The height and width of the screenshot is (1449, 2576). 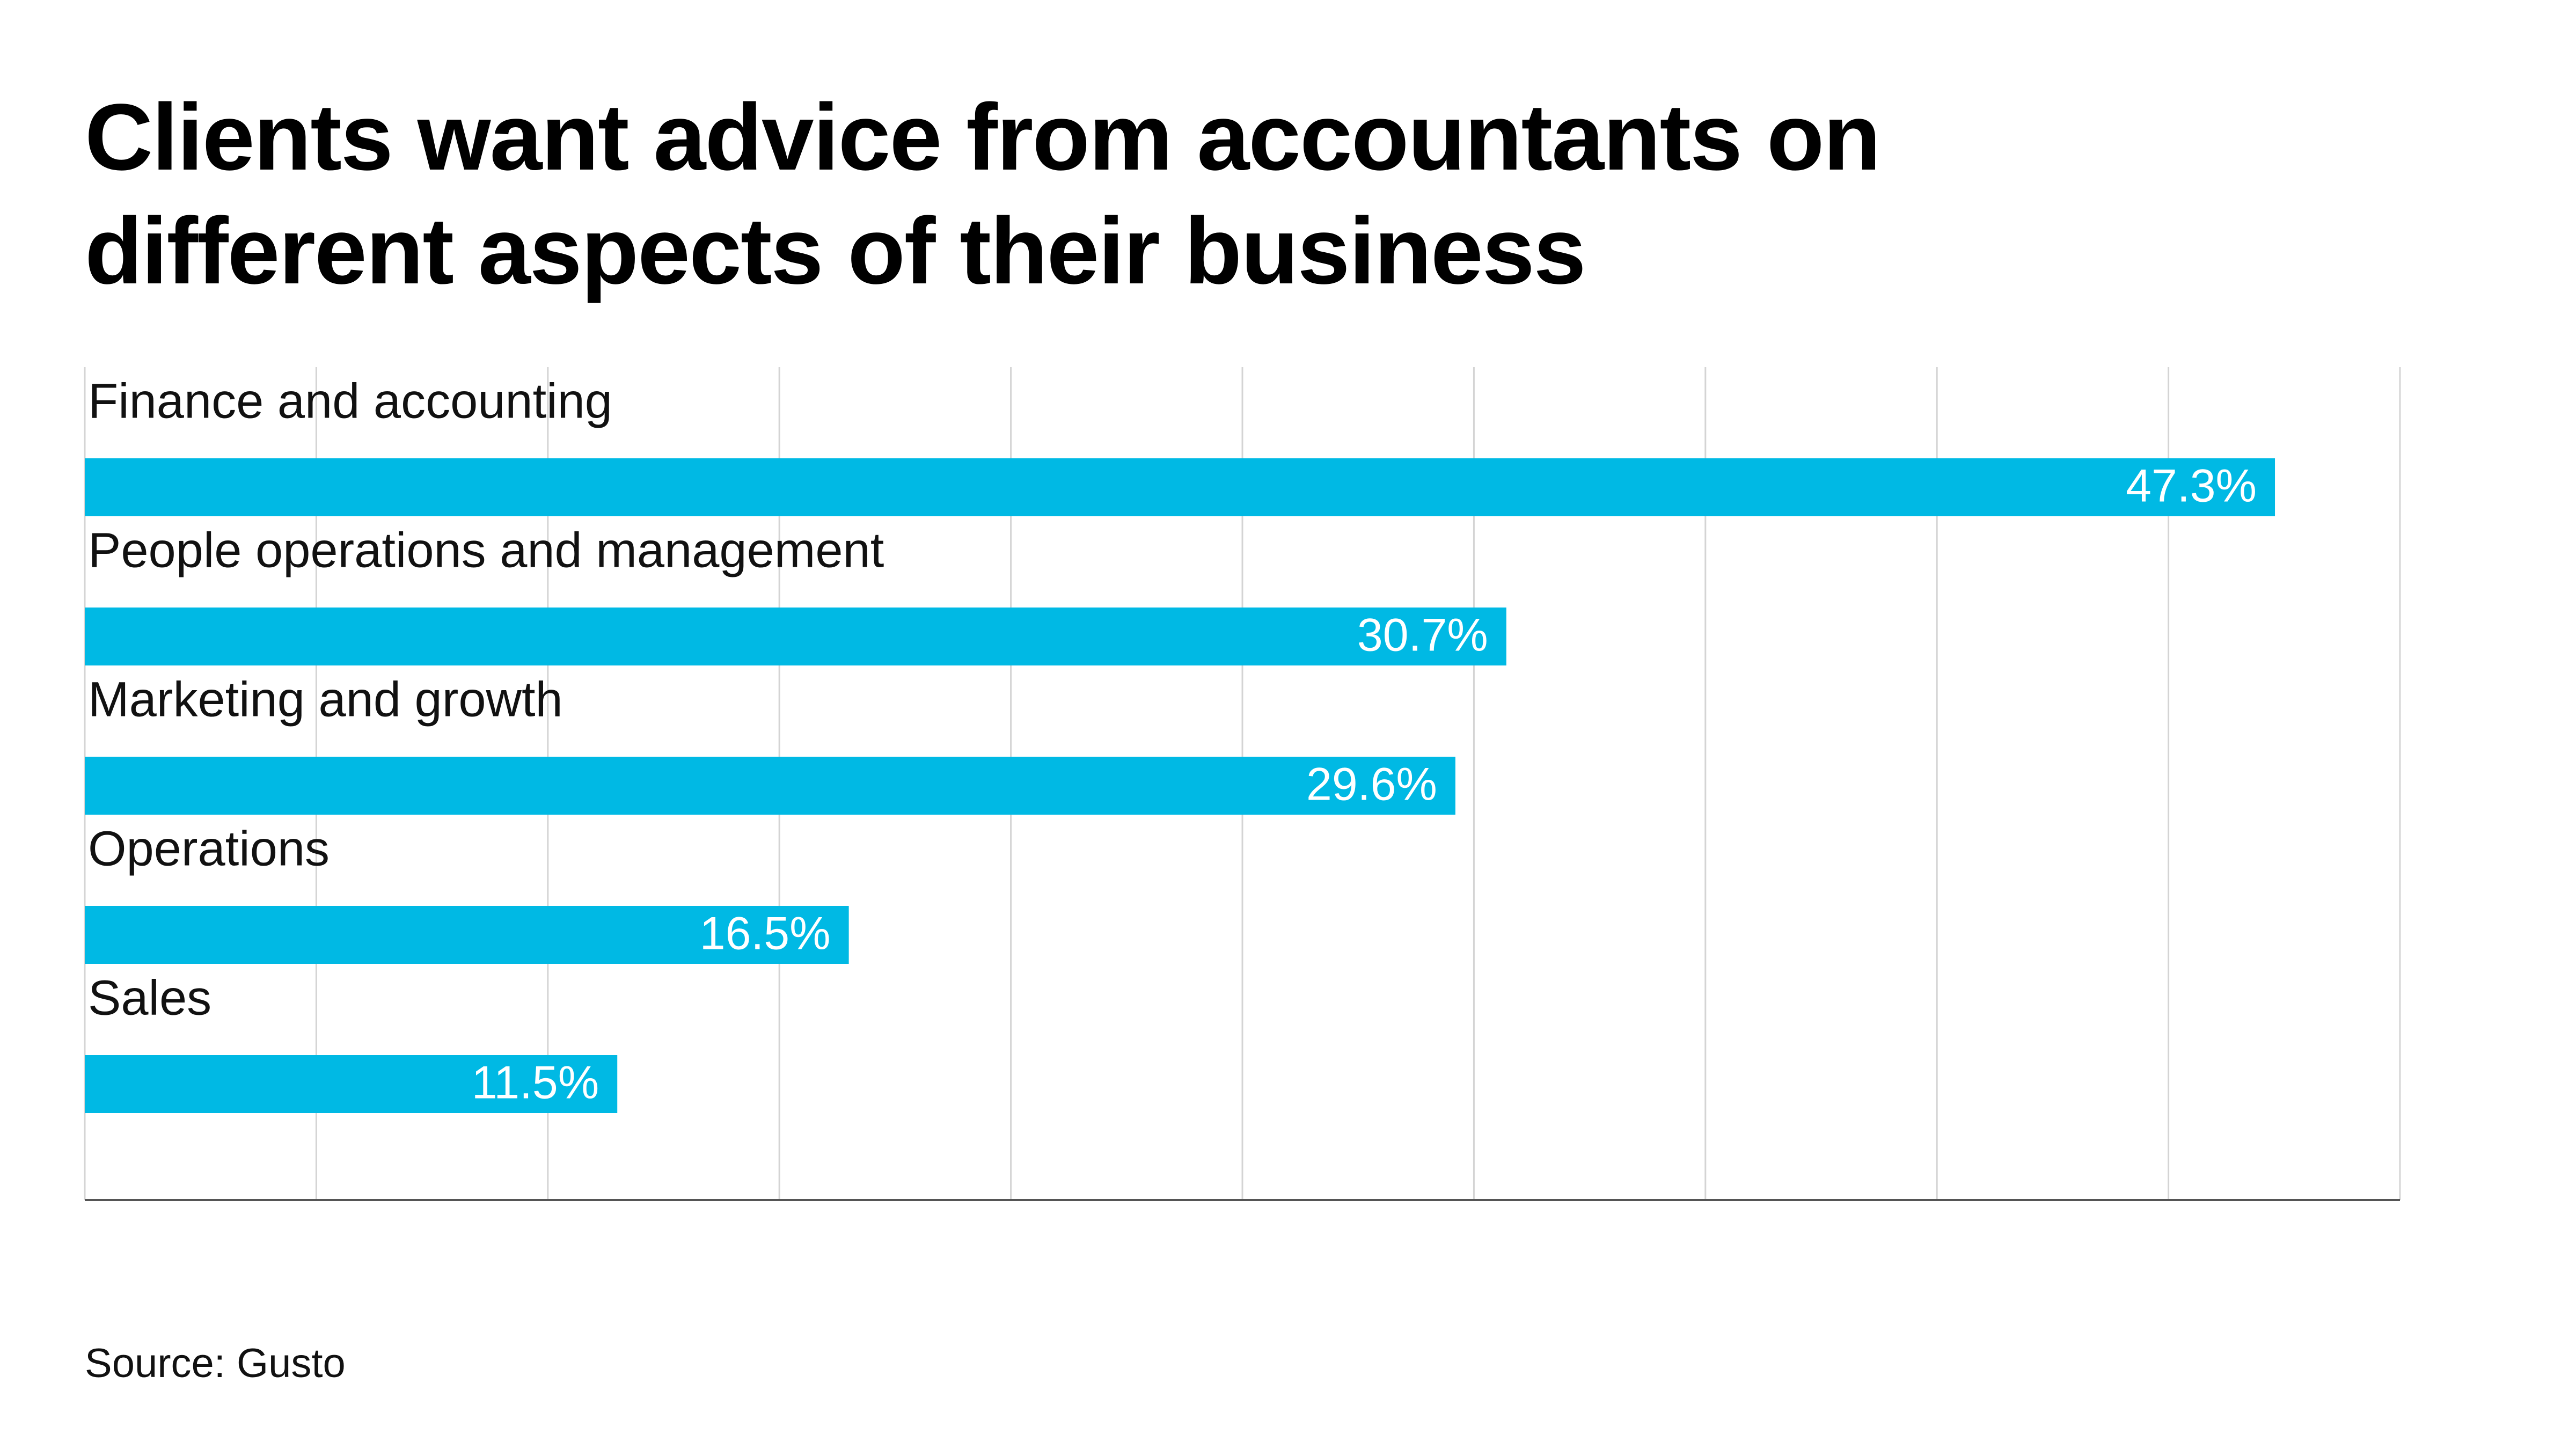 What do you see at coordinates (486, 550) in the screenshot?
I see `category-label: People operations and management` at bounding box center [486, 550].